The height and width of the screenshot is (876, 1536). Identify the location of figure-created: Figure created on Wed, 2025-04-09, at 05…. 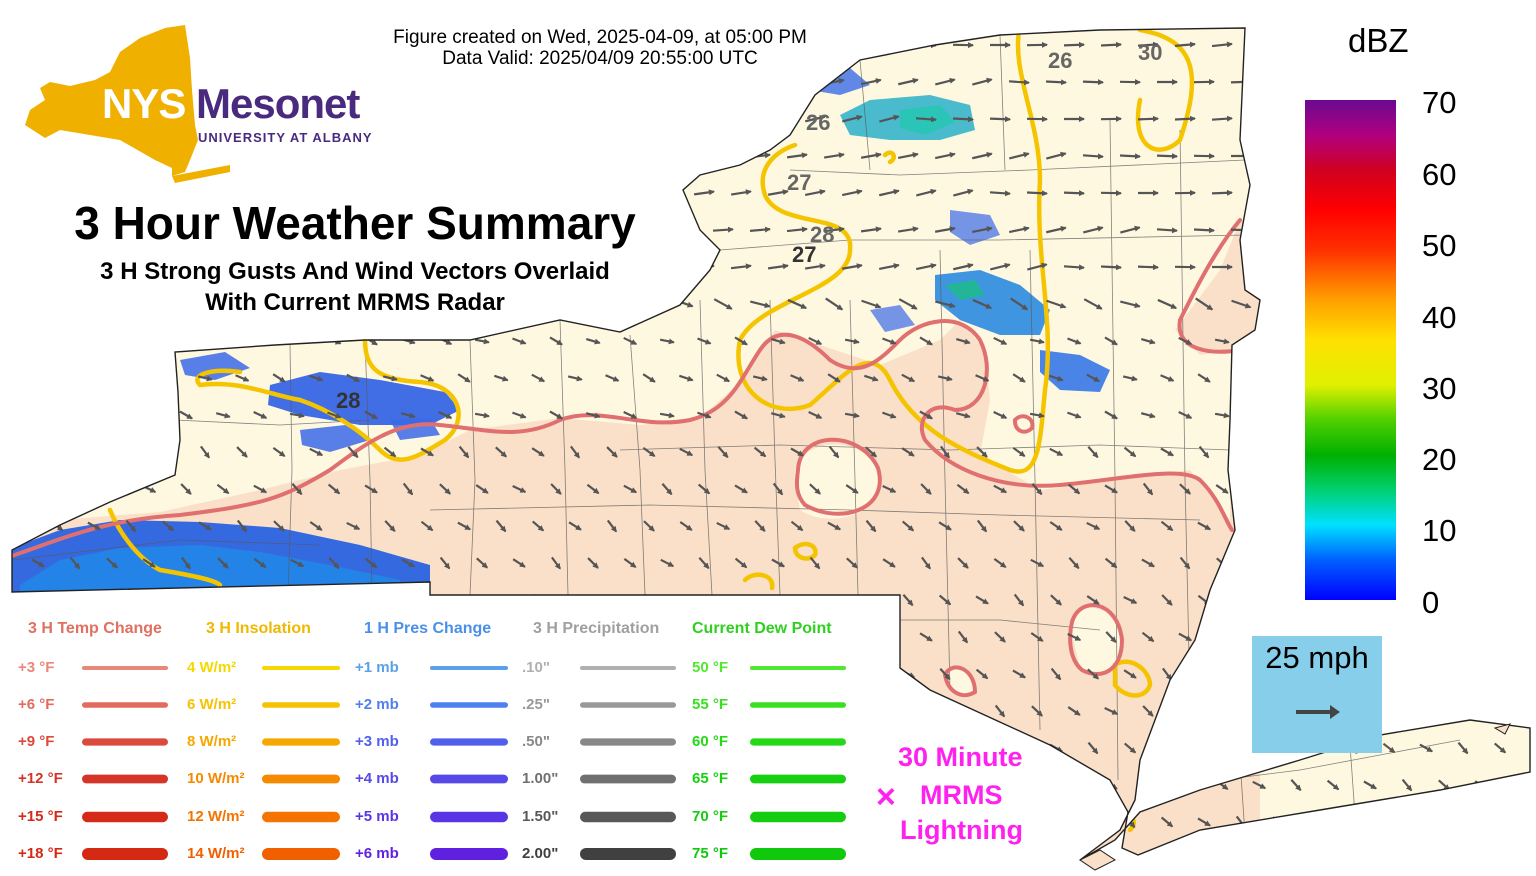
(600, 37).